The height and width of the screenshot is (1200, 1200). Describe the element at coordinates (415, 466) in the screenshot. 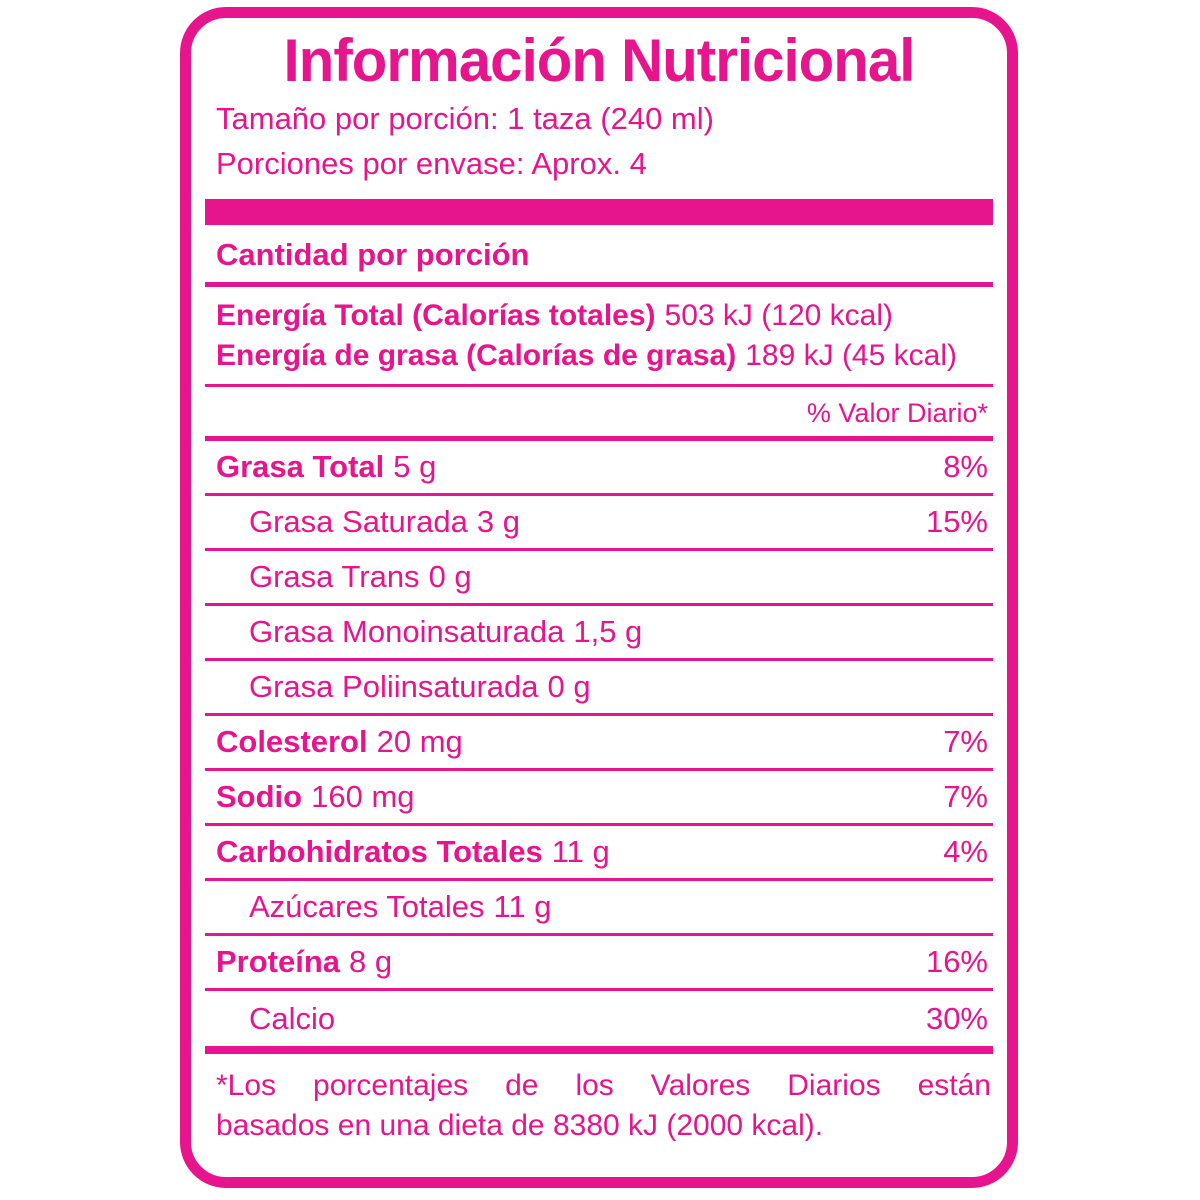

I see `nutrient-amount: 5 g` at that location.